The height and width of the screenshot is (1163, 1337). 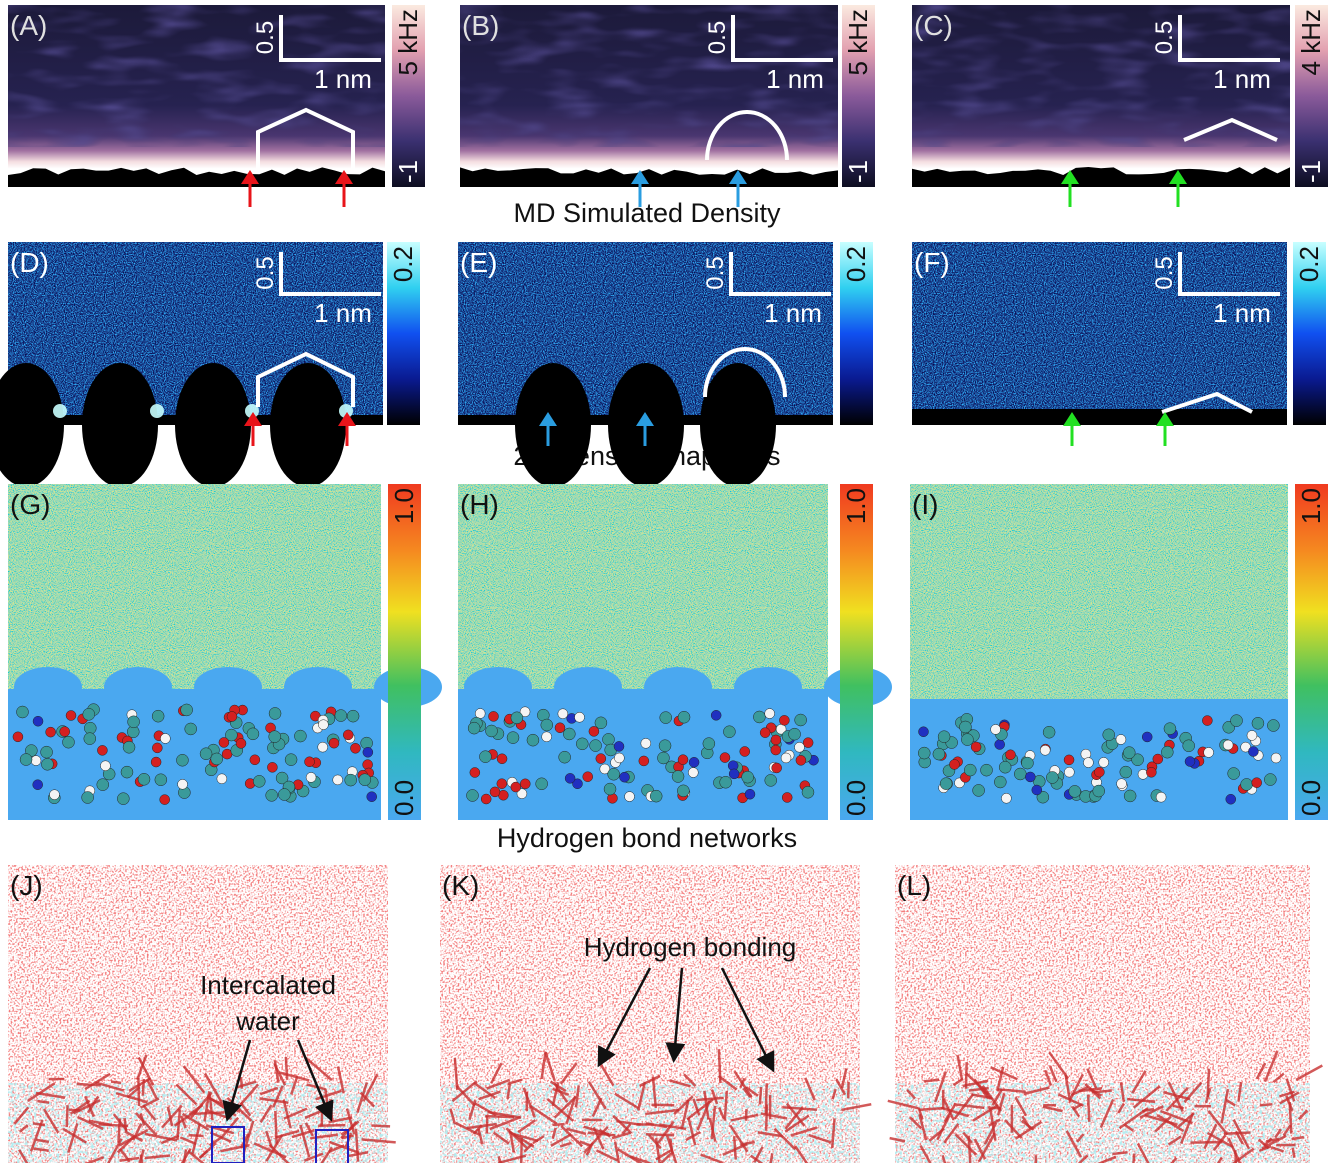 I want to click on panel-label: (C), so click(x=933, y=25).